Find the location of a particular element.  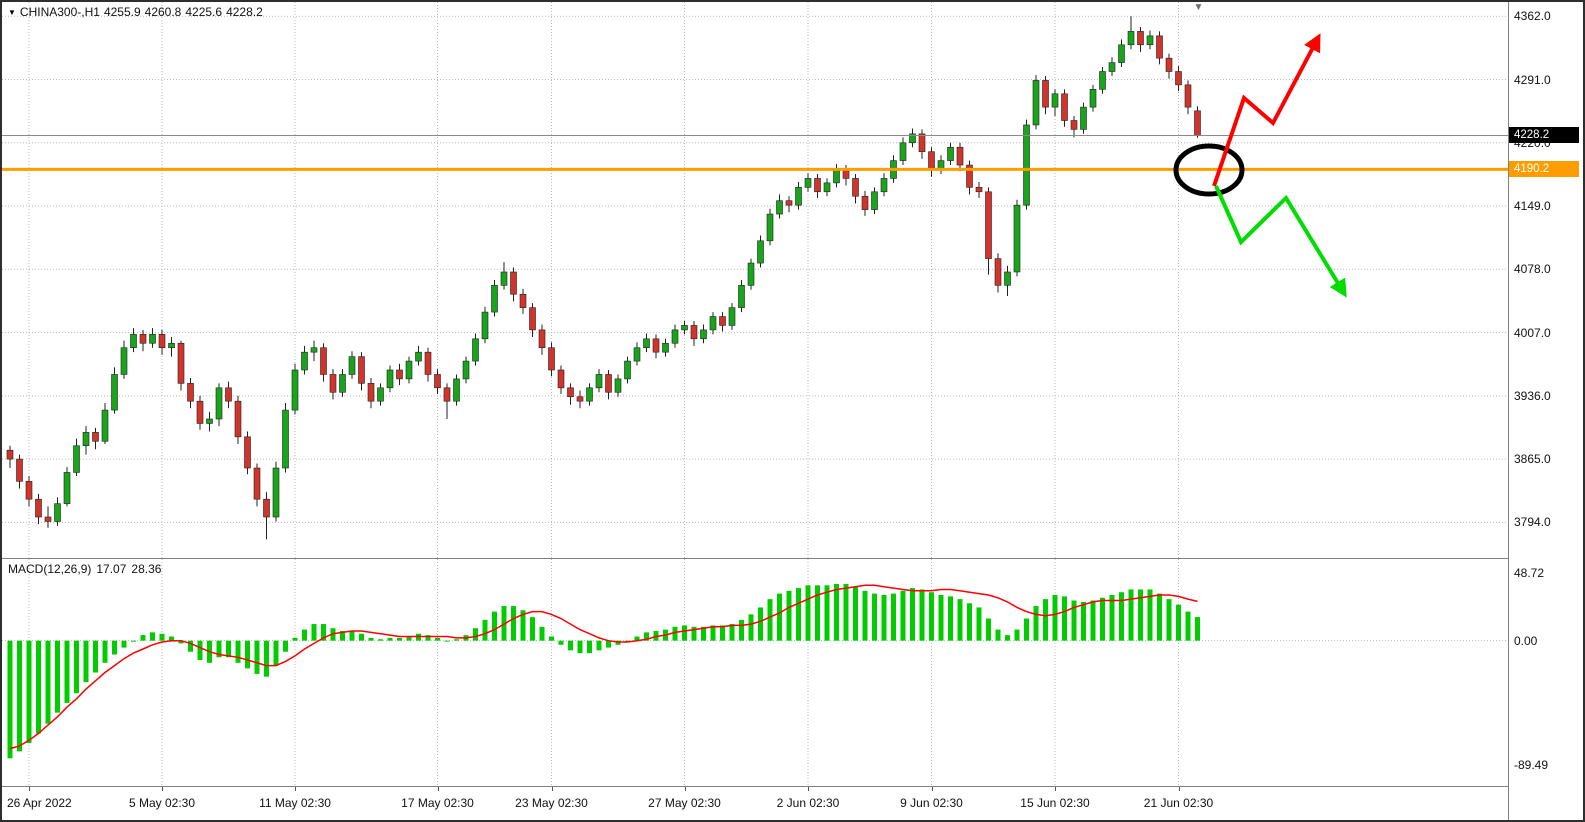

macd-main-value: 17.07 is located at coordinates (111, 569).